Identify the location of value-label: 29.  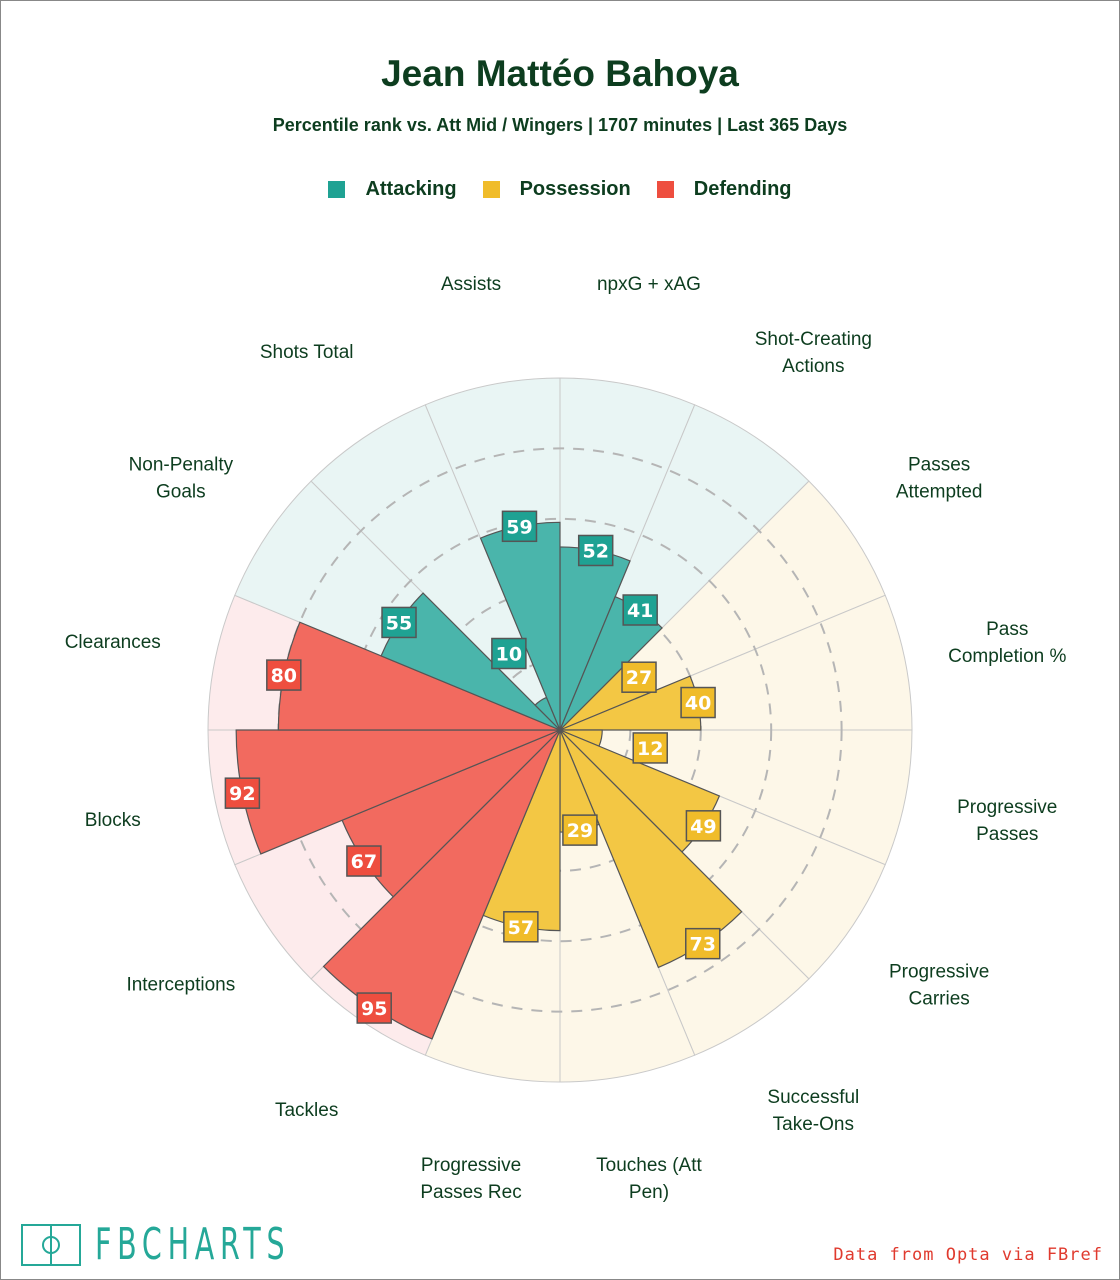
(580, 830).